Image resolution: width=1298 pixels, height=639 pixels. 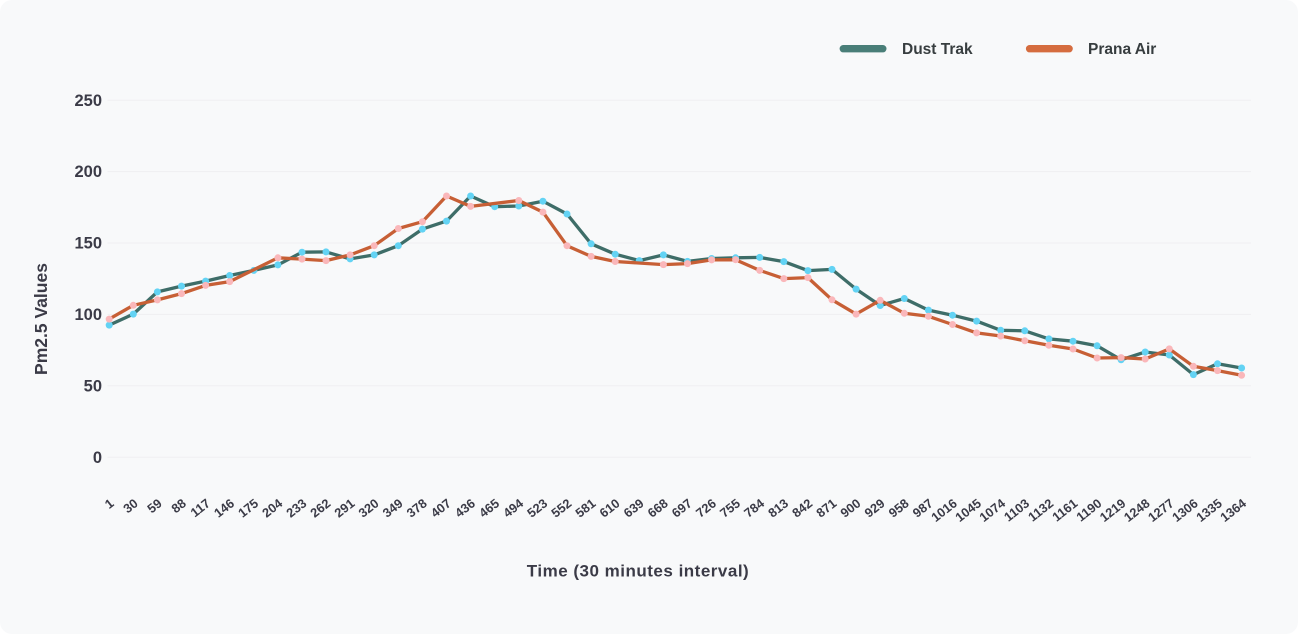 What do you see at coordinates (1122, 49) in the screenshot?
I see `svg-text: Prana Air` at bounding box center [1122, 49].